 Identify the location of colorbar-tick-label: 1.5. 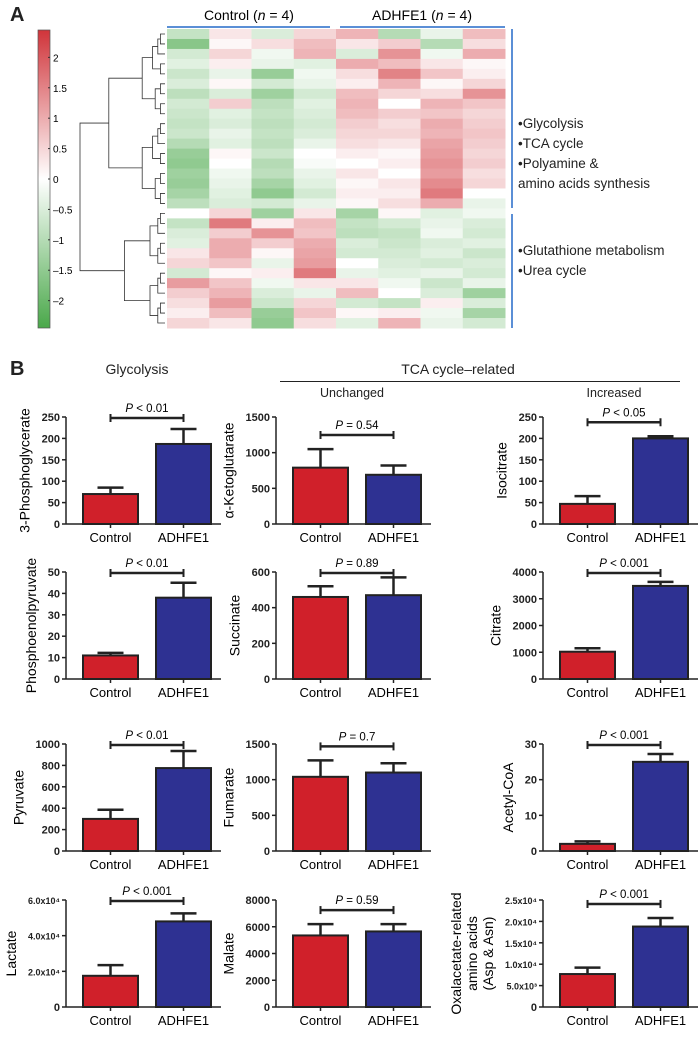
(60, 89).